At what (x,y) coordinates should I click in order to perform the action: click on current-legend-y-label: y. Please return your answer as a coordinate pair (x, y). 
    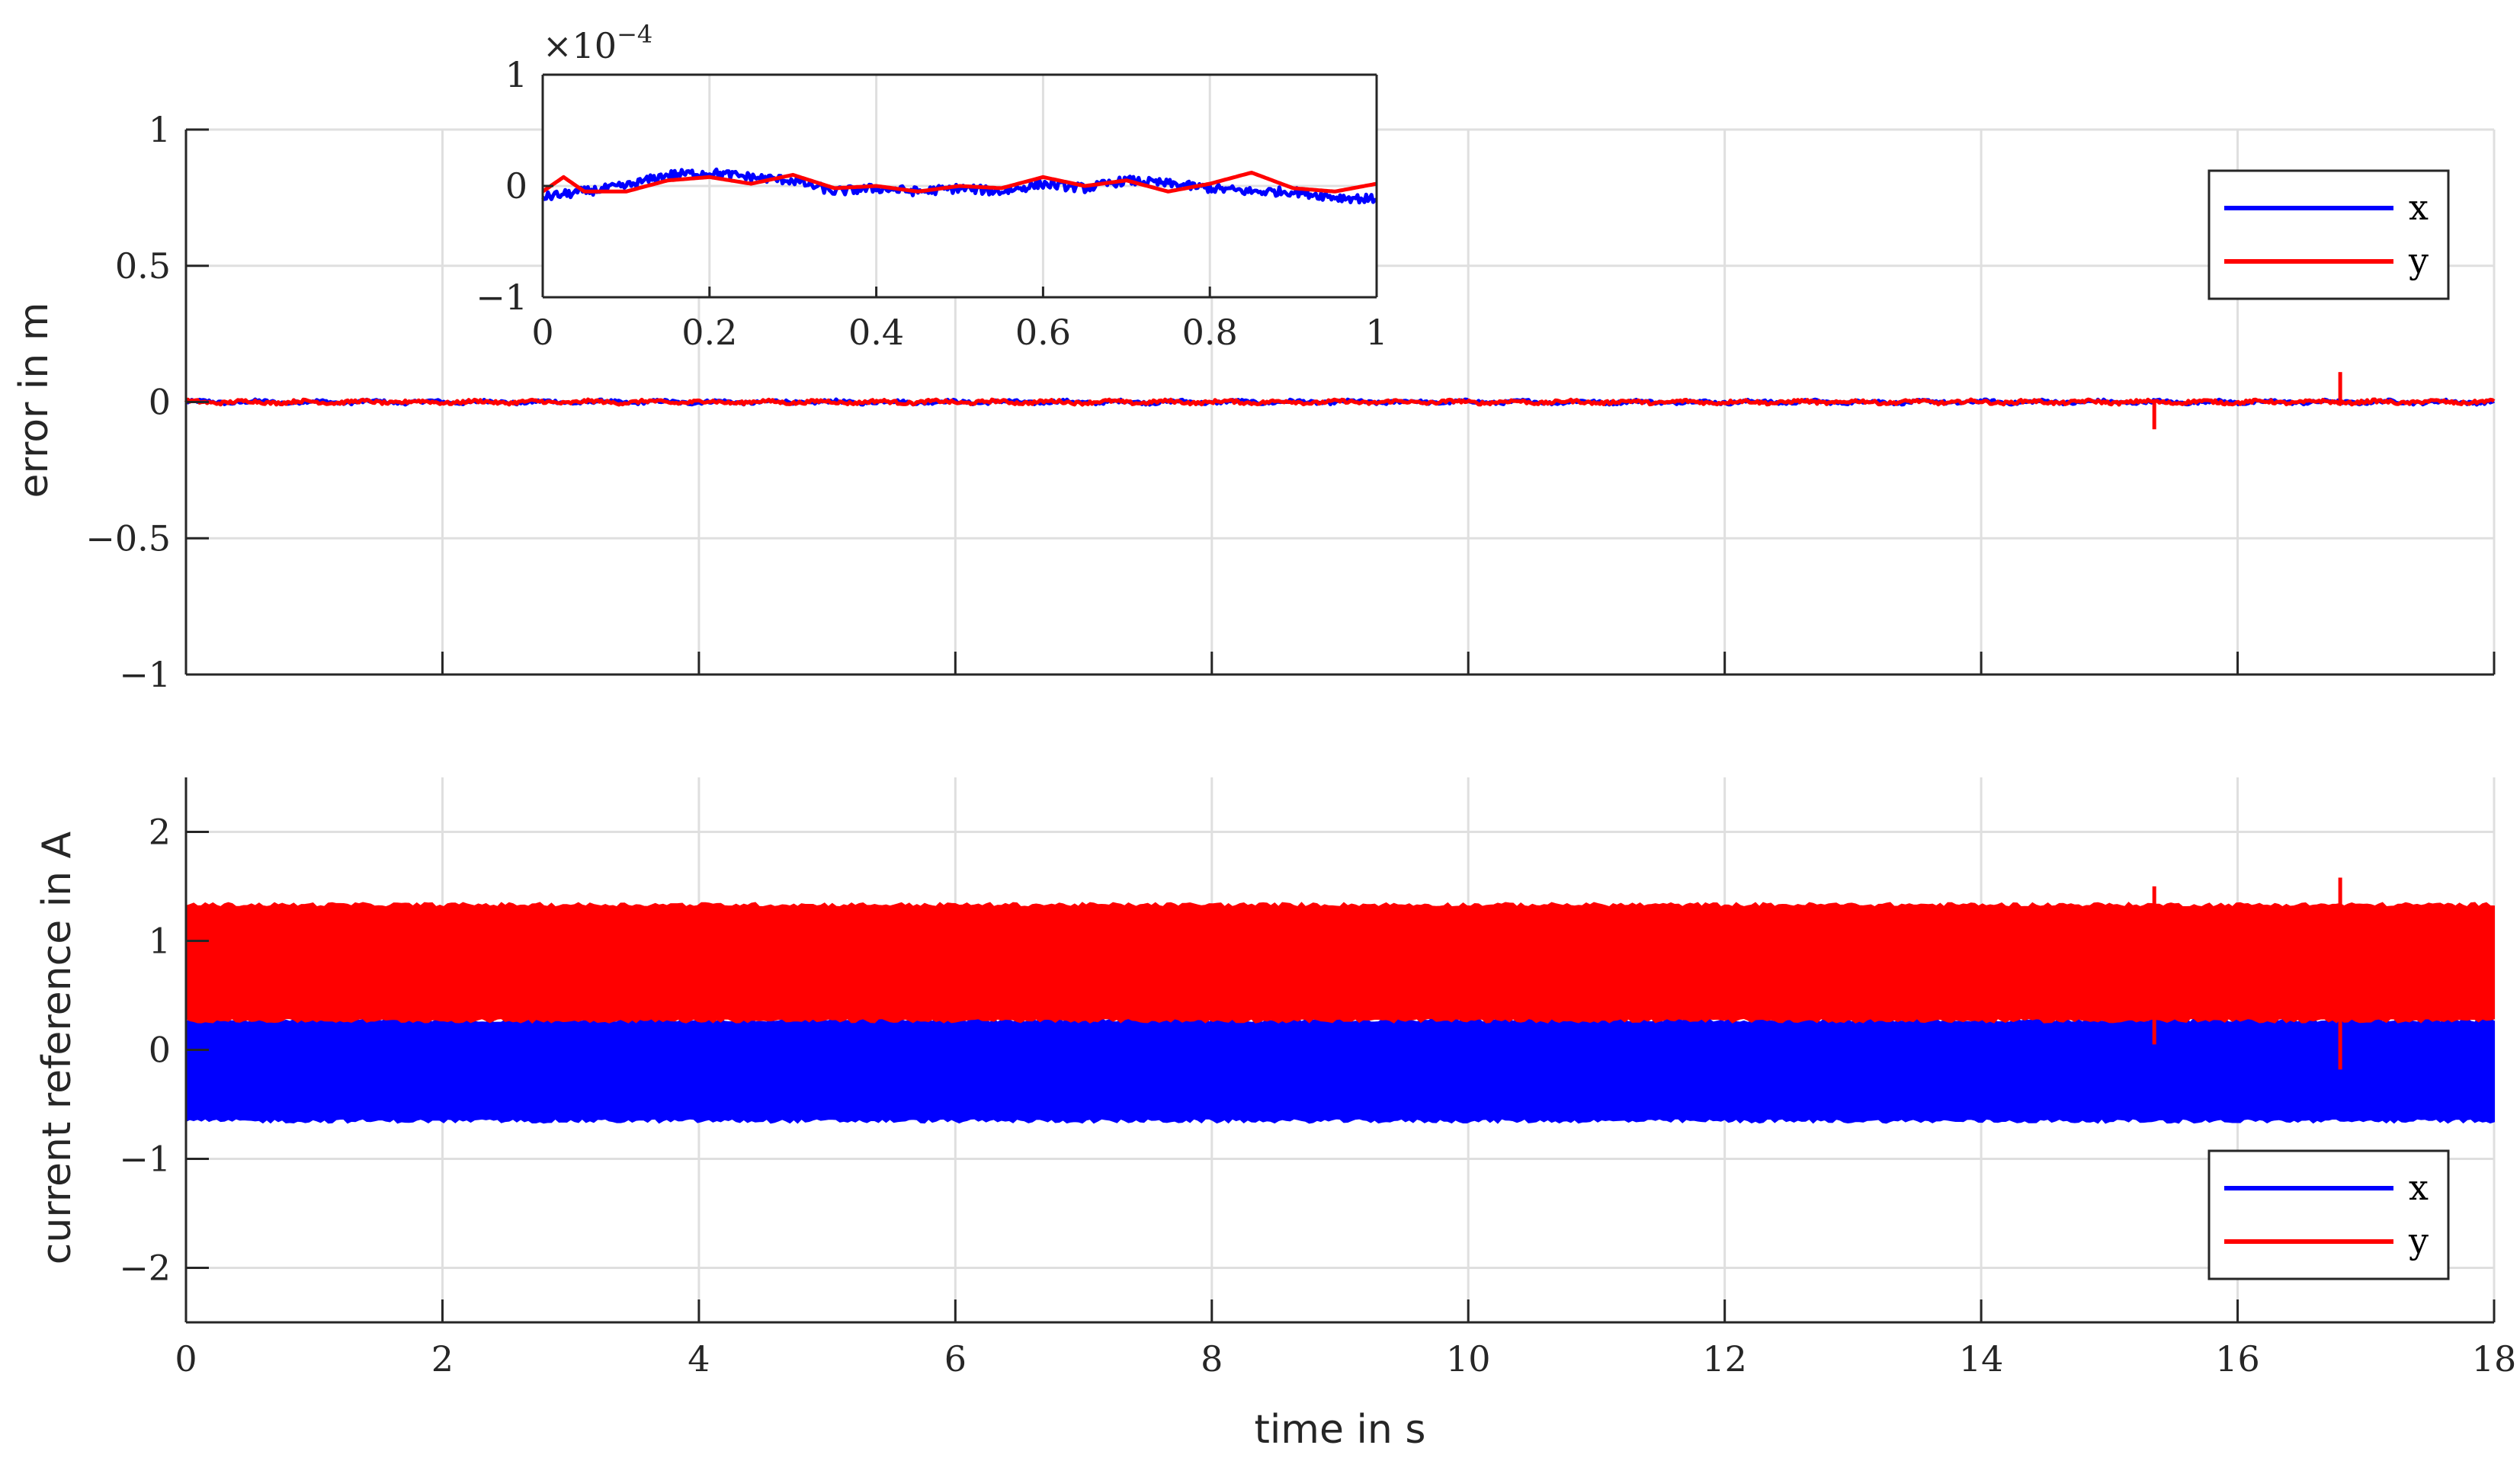
    Looking at the image, I should click on (2418, 1240).